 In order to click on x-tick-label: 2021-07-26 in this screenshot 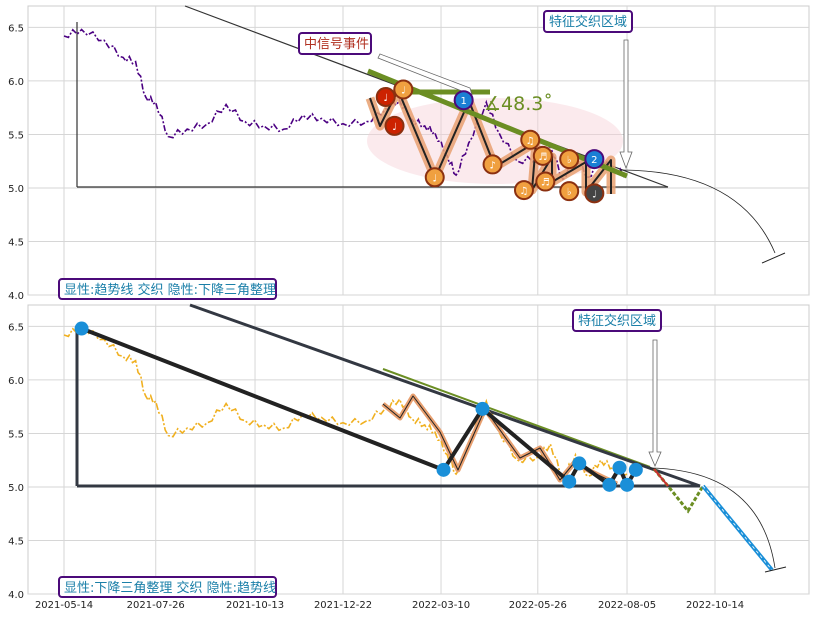, I will do `click(156, 605)`.